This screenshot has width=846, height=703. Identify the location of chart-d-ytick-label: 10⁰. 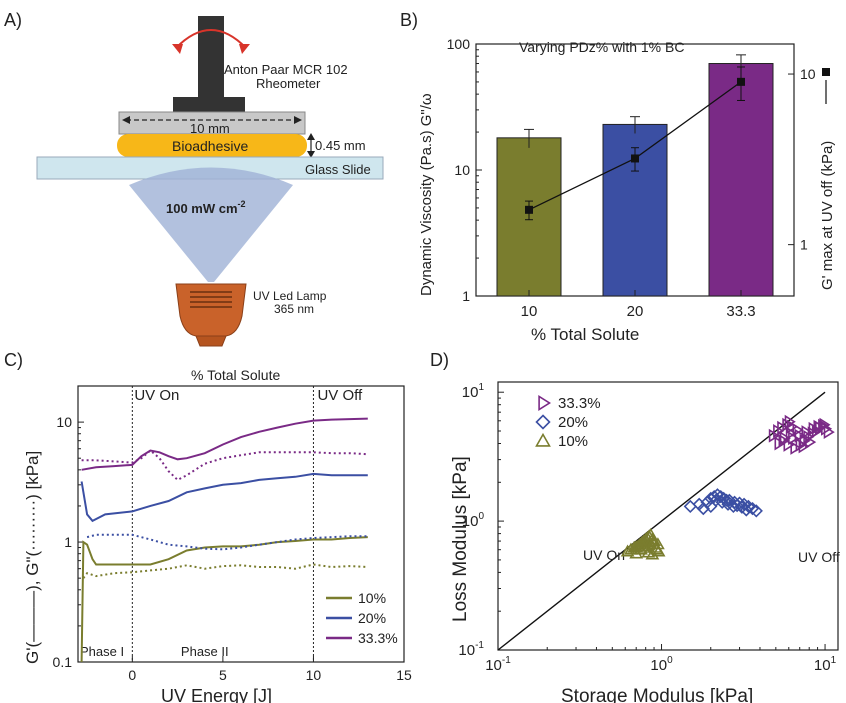
(473, 520).